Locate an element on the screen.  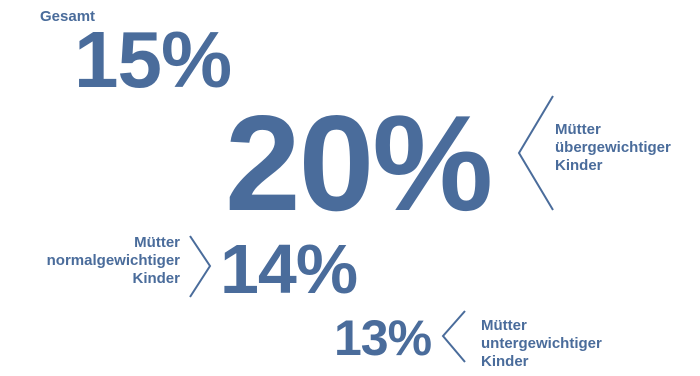
label-gesamt-line: Gesamt is located at coordinates (68, 16).